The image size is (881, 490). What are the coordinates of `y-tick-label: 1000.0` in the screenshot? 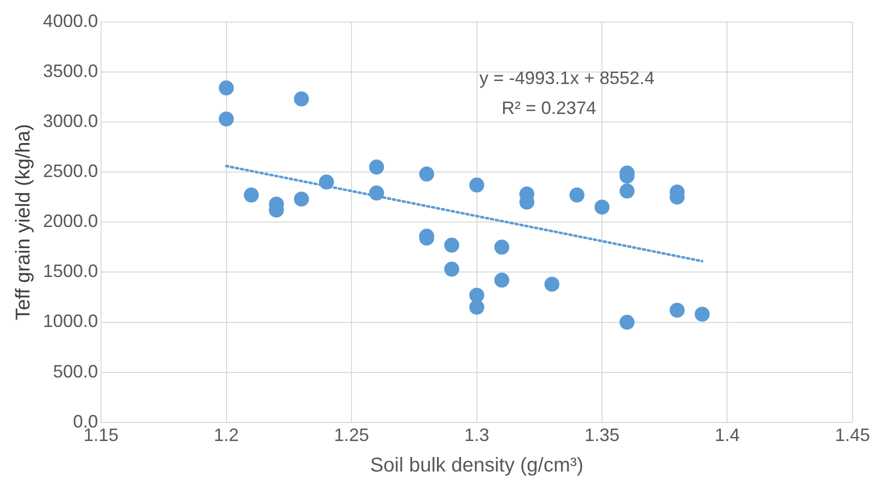 It's located at (70, 321).